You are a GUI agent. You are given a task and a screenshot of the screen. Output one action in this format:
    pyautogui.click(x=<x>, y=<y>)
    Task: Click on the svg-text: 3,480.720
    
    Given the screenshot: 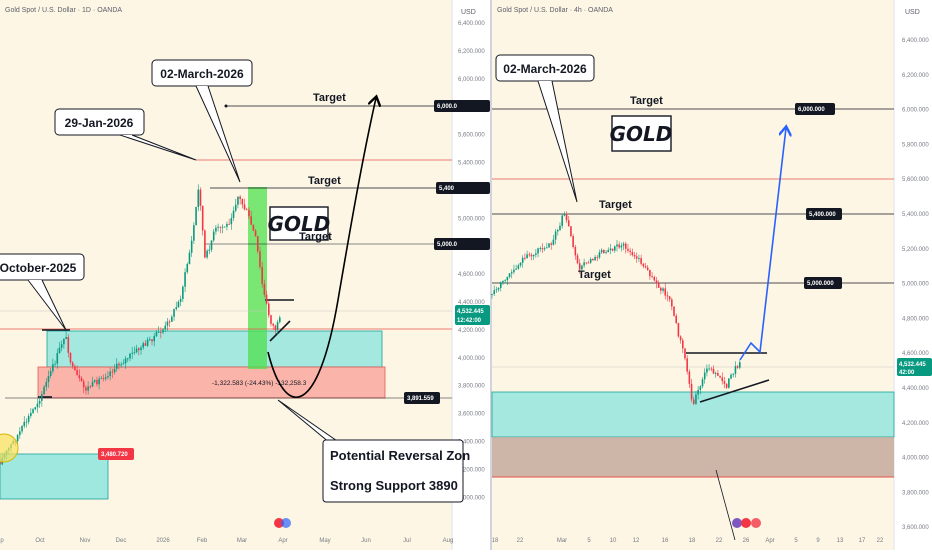 What is the action you would take?
    pyautogui.click(x=114, y=455)
    